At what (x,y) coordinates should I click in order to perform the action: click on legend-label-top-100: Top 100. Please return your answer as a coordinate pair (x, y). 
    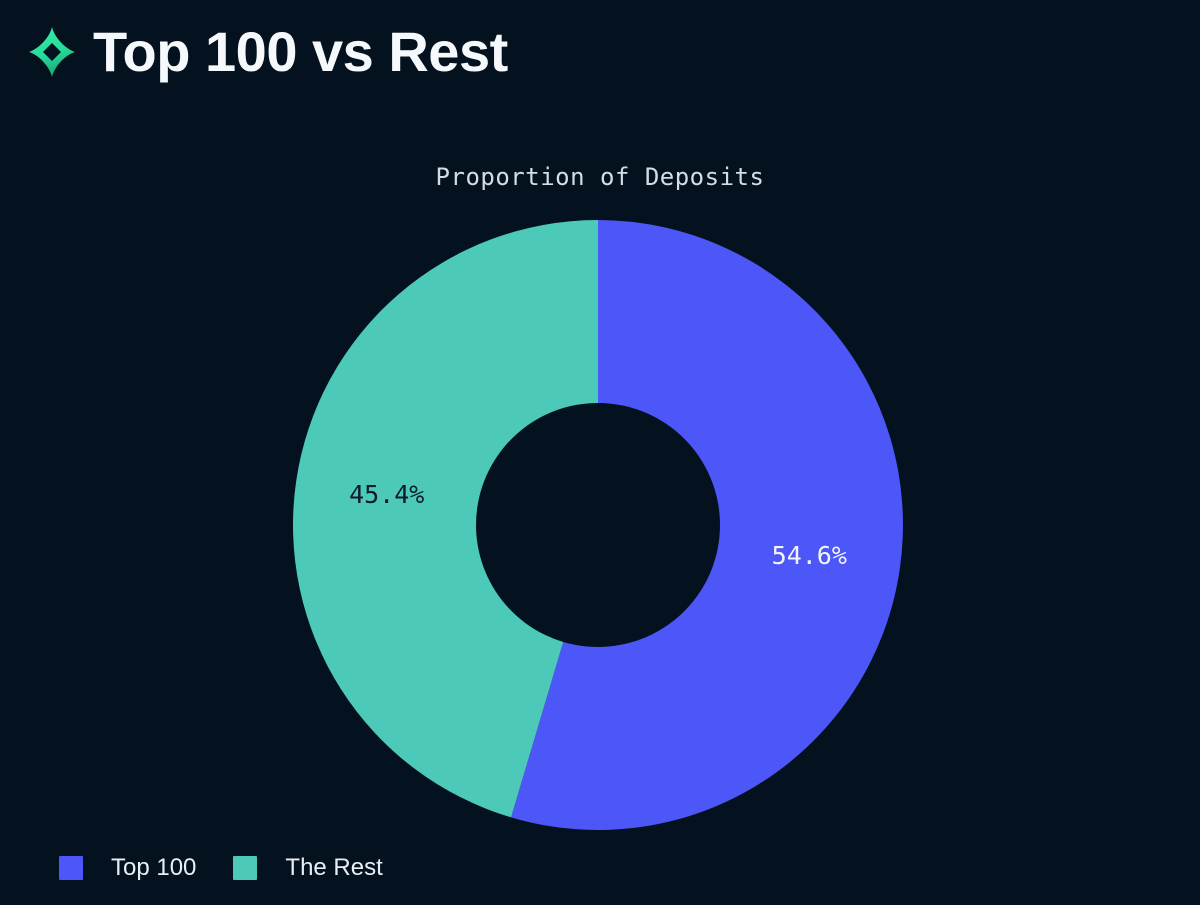
    Looking at the image, I should click on (154, 867).